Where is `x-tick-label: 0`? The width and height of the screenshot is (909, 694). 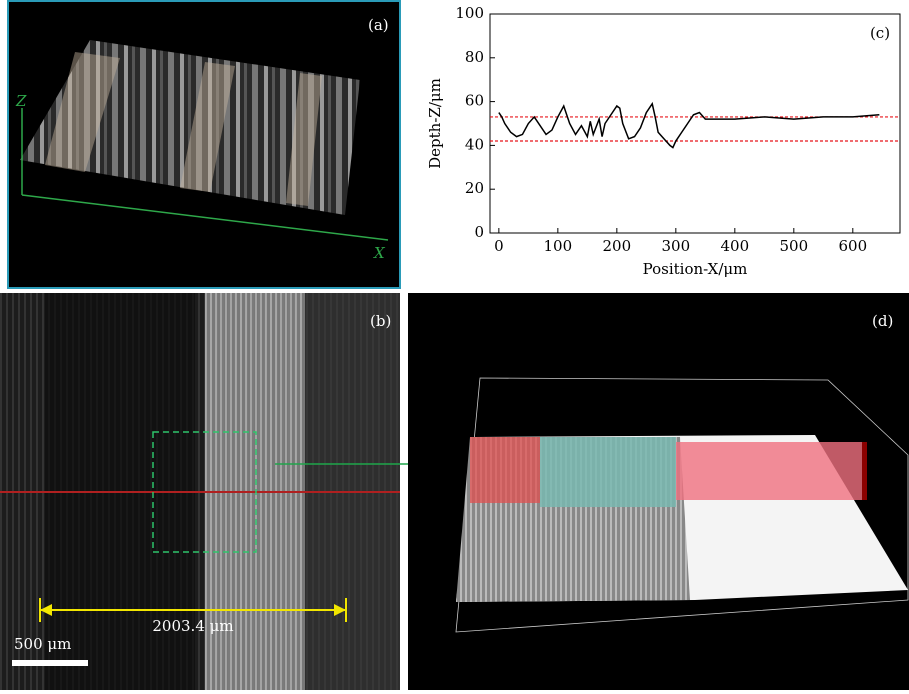 x-tick-label: 0 is located at coordinates (499, 246).